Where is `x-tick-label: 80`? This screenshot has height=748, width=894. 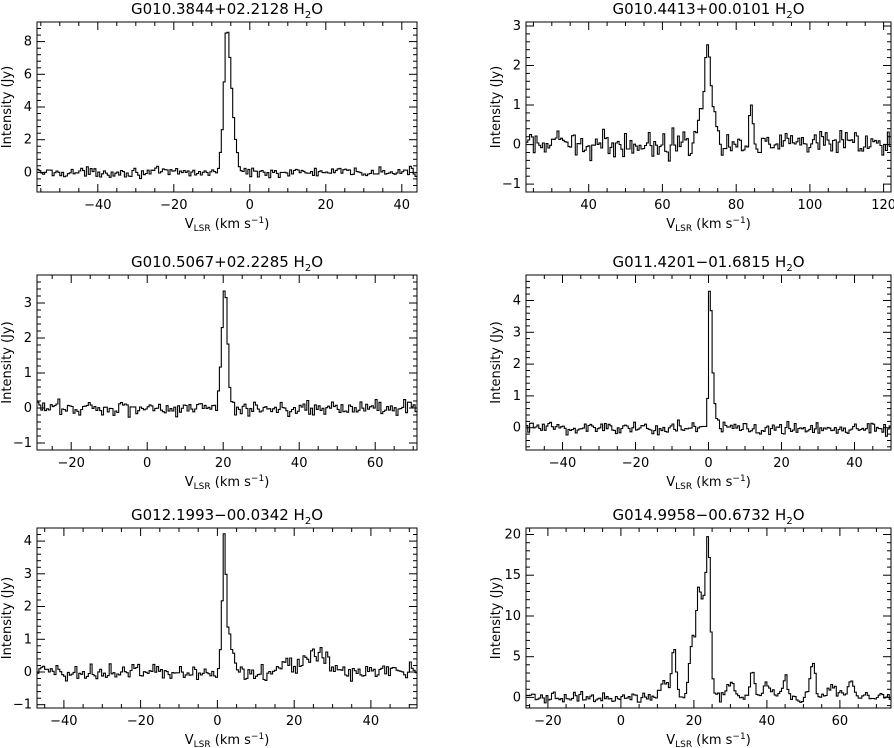
x-tick-label: 80 is located at coordinates (736, 205).